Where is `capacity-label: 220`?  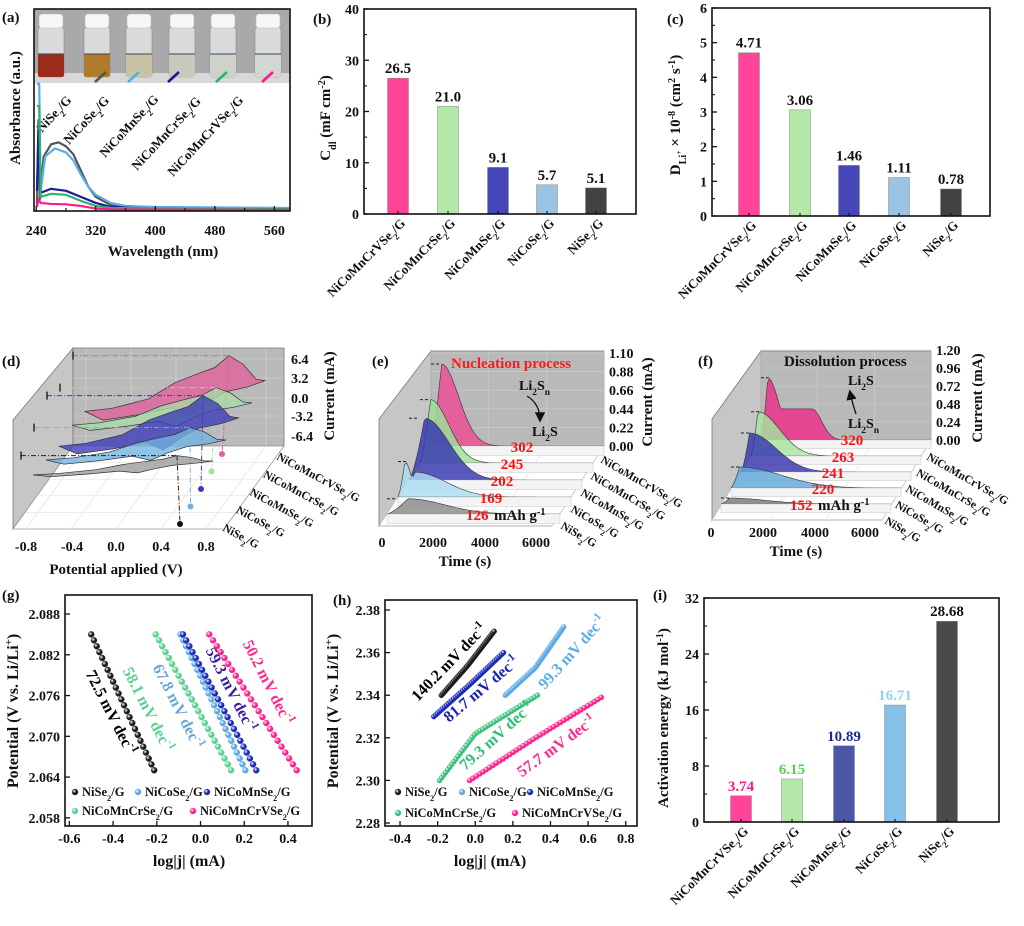 capacity-label: 220 is located at coordinates (823, 490).